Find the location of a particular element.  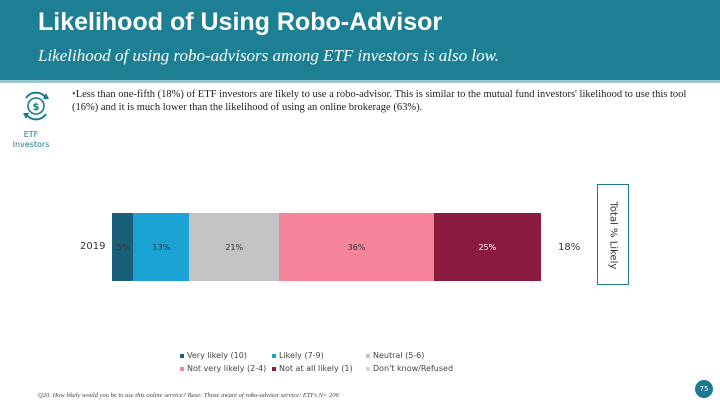

data-label: 5% is located at coordinates (123, 247).